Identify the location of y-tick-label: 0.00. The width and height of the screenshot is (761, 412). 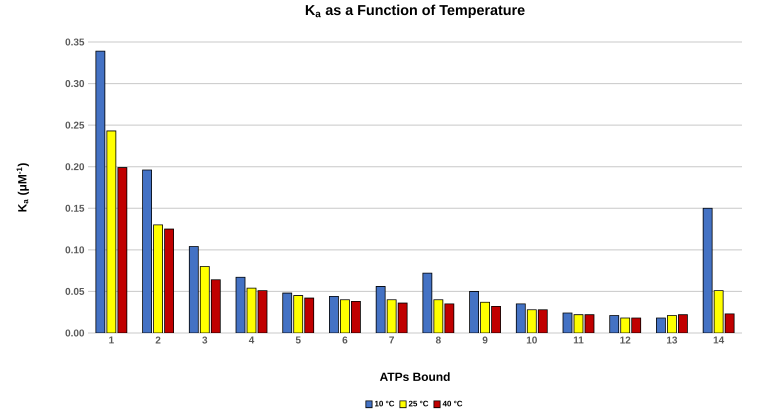
(74, 333).